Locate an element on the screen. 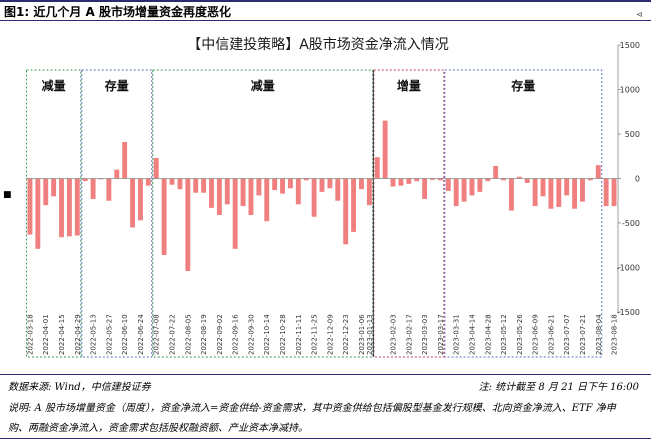 This screenshot has height=442, width=651. region-label: 减量 is located at coordinates (54, 85).